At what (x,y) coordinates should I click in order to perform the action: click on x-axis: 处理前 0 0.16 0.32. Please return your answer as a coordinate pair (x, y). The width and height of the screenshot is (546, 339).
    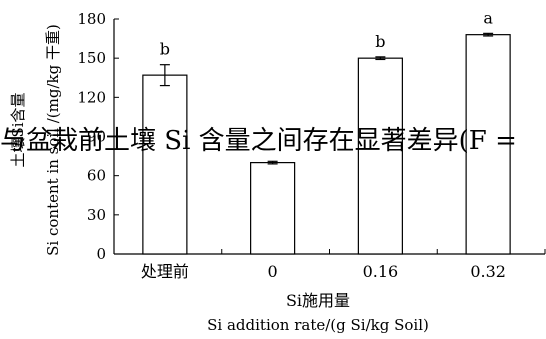
    Looking at the image, I should click on (330, 265).